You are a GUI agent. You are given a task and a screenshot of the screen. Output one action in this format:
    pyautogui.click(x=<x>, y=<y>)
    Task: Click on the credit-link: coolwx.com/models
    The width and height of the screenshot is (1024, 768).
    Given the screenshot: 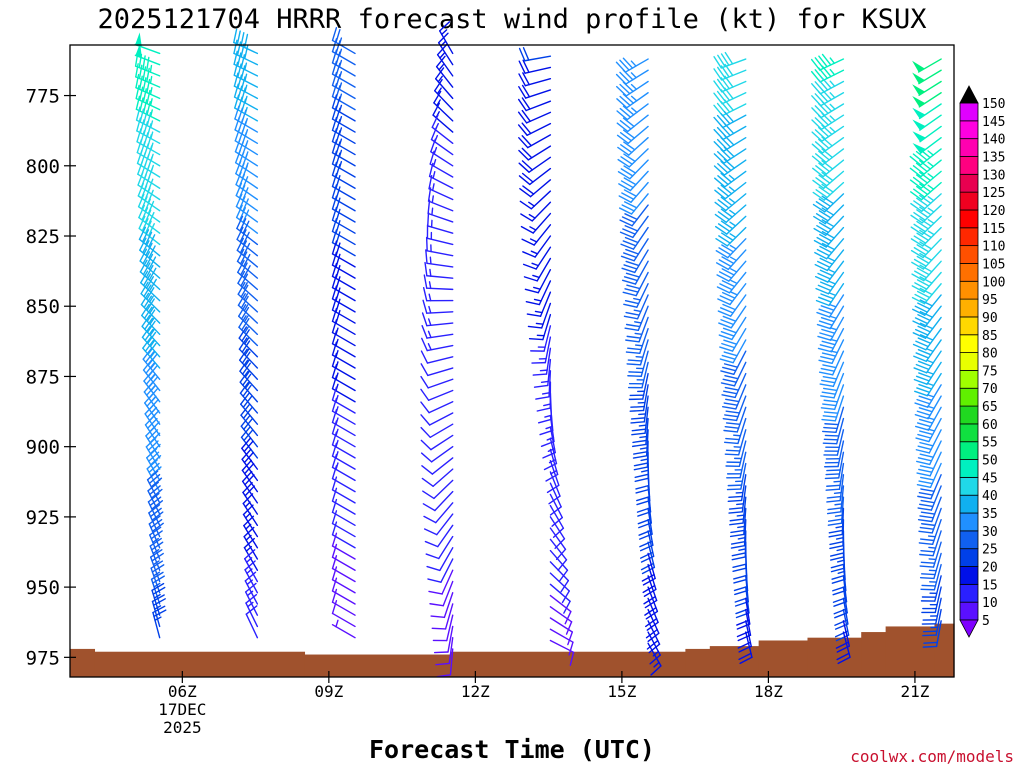 What is the action you would take?
    pyautogui.click(x=932, y=756)
    